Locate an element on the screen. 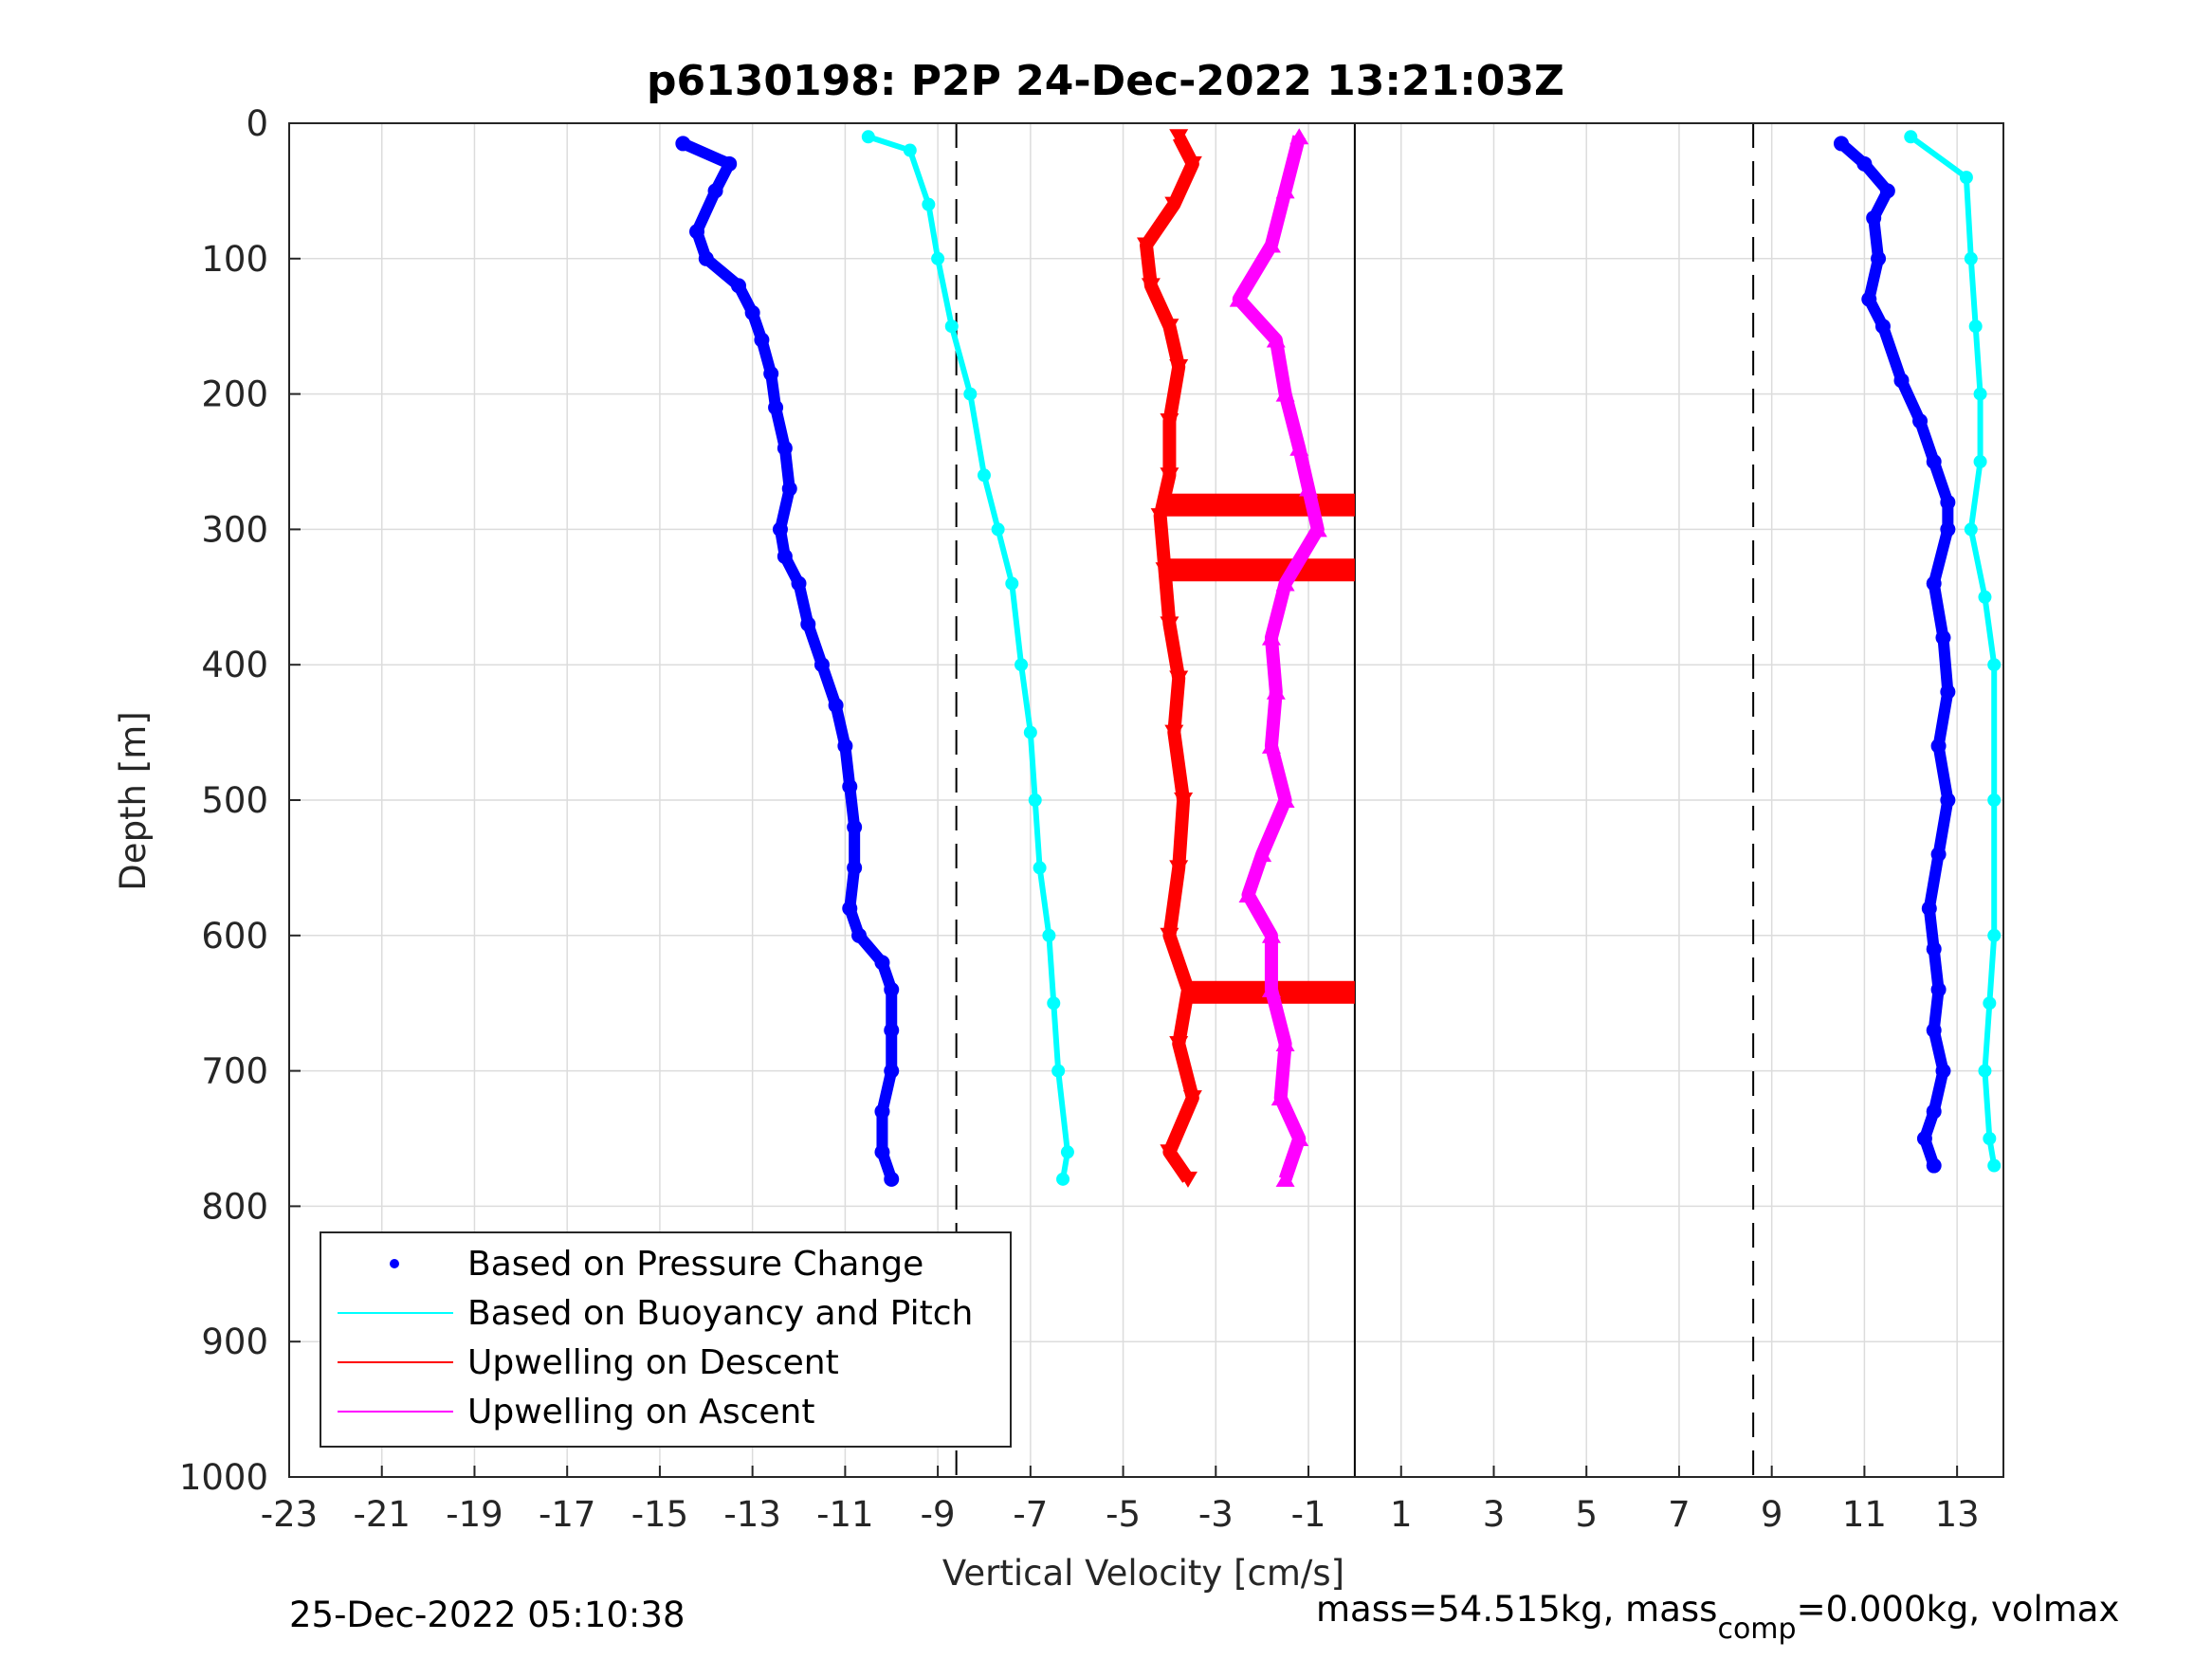  upwelling-band is located at coordinates (1259, 570).